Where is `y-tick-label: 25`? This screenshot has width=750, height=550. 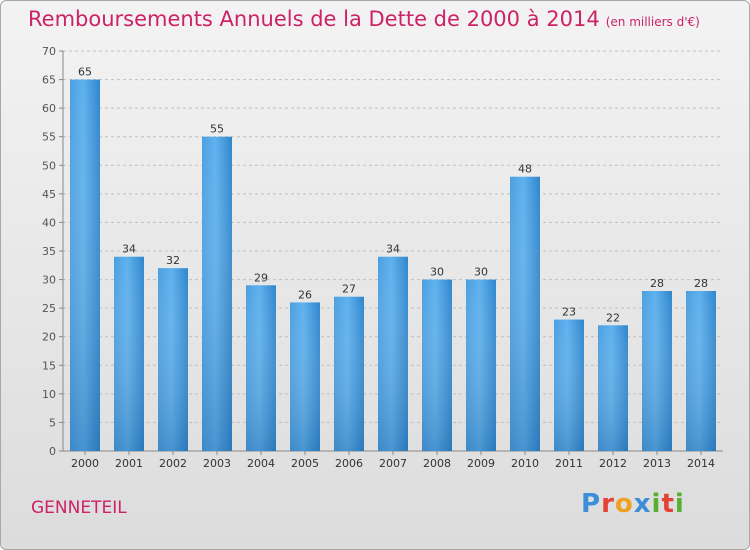 y-tick-label: 25 is located at coordinates (49, 308).